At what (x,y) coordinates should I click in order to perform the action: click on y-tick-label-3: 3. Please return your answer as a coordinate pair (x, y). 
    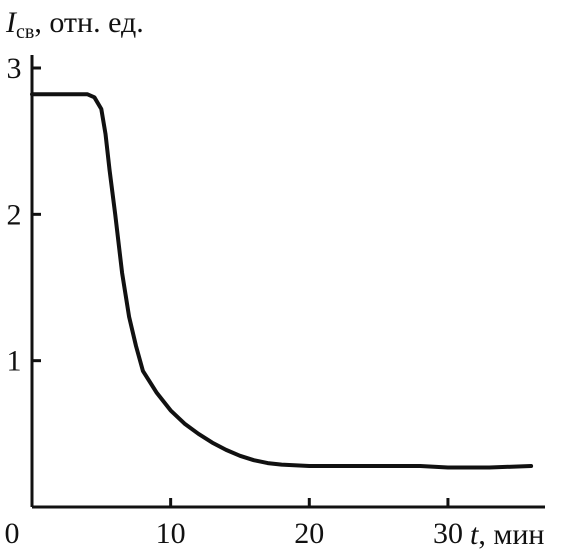
    Looking at the image, I should click on (14, 68).